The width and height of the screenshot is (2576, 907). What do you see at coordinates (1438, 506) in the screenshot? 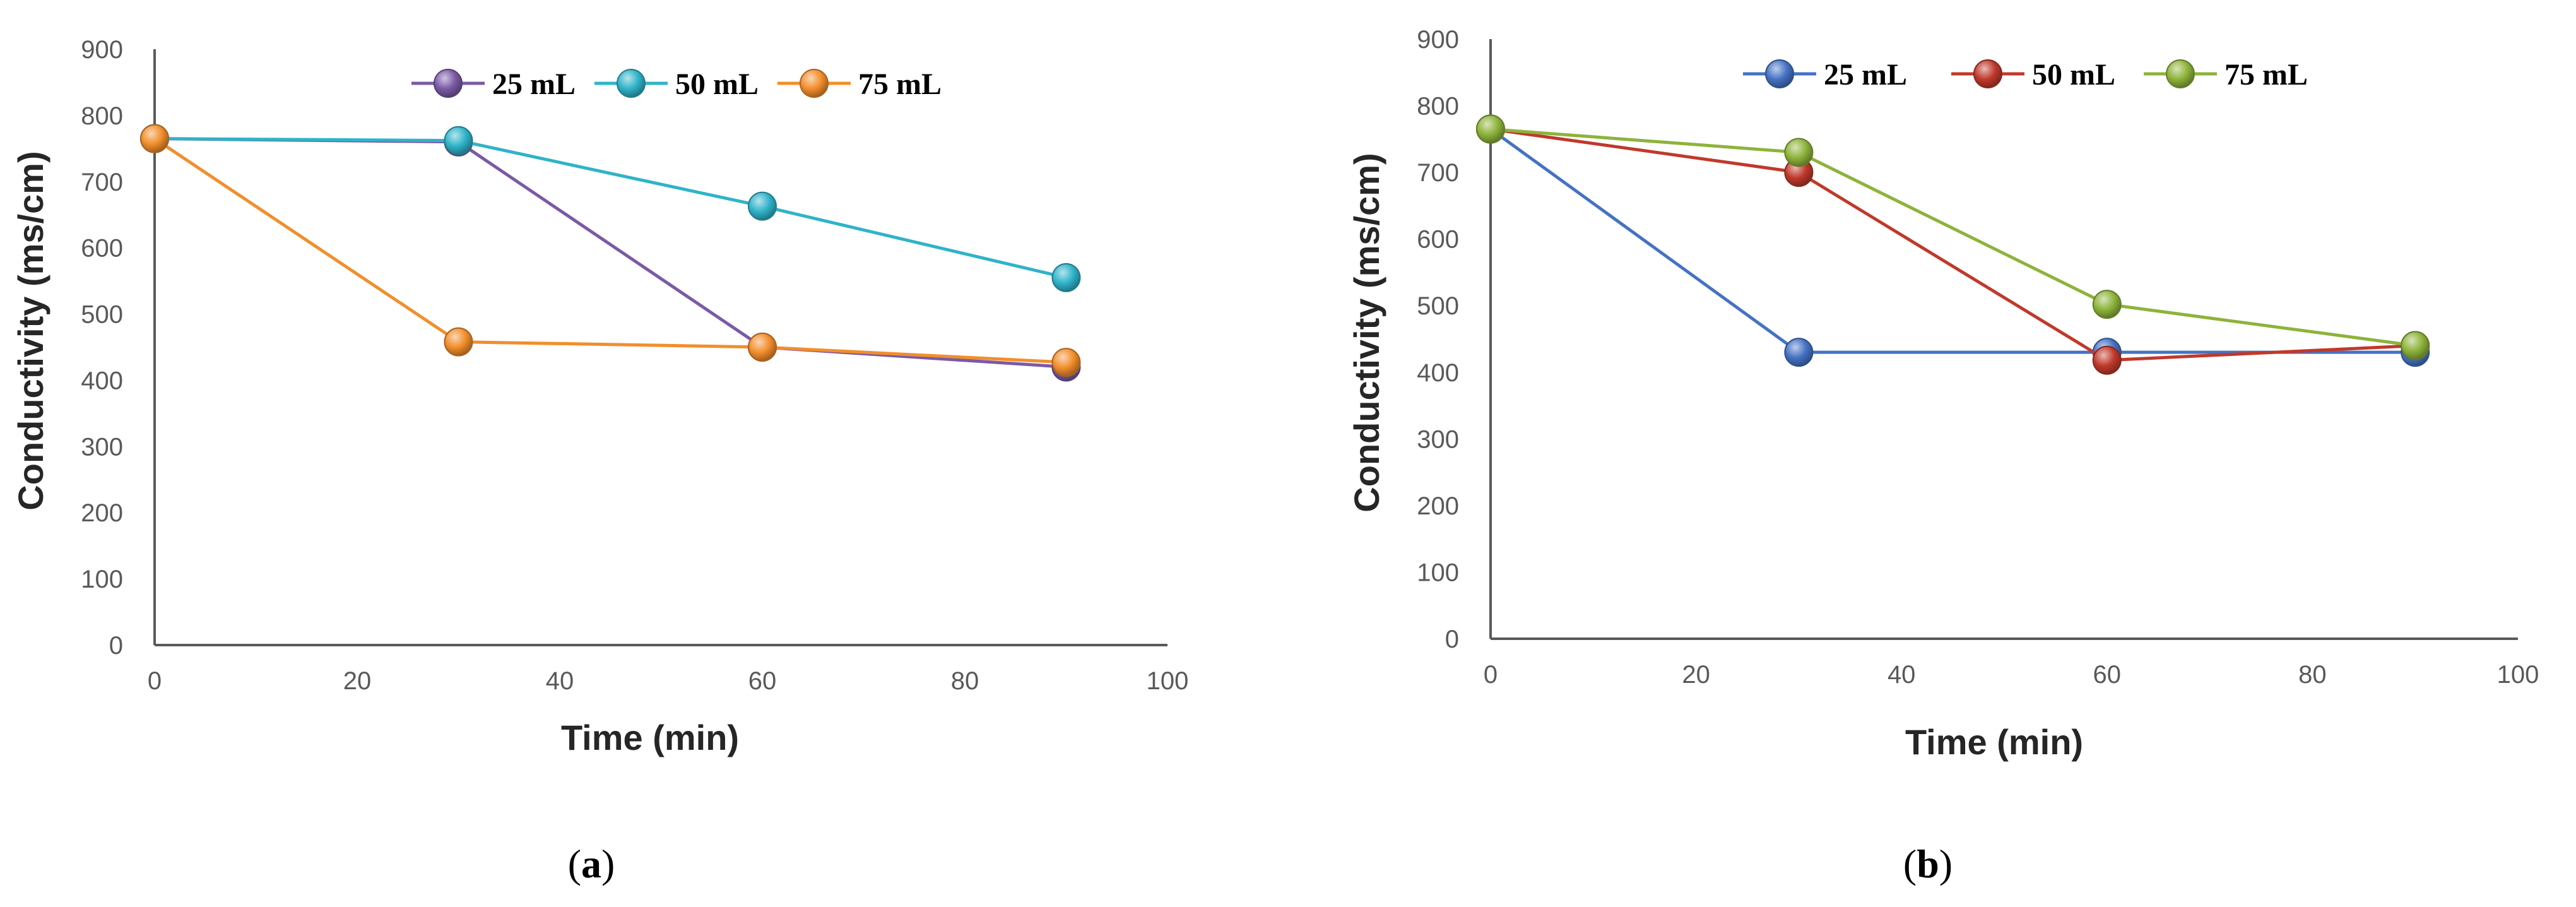
I see `chart-b-y-tick-label: 200` at bounding box center [1438, 506].